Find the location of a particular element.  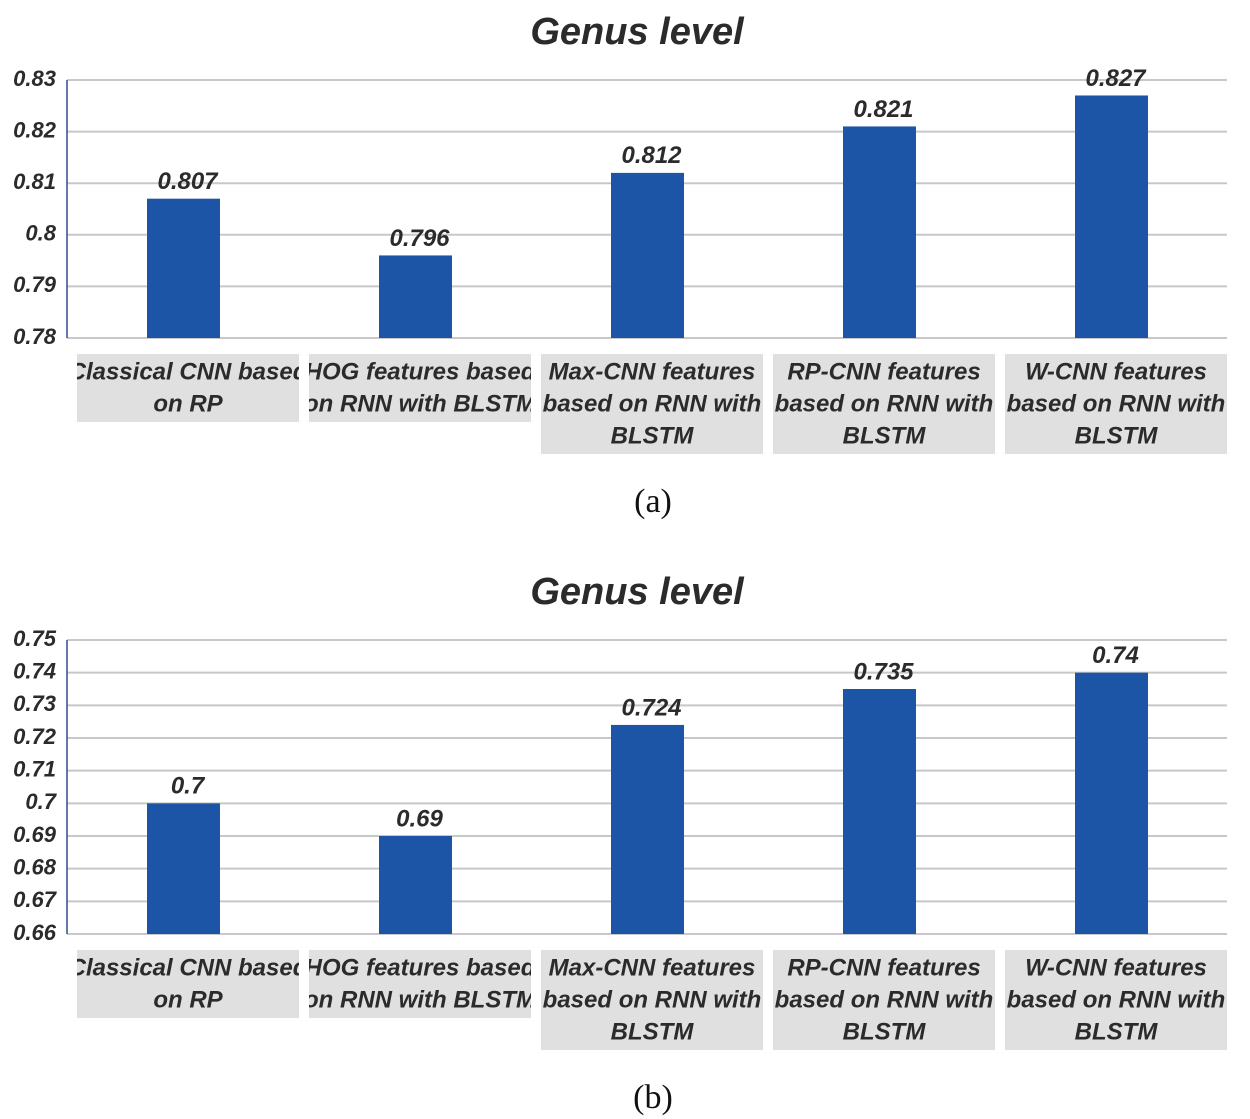

y-tick-label: 0.8 is located at coordinates (40, 233).